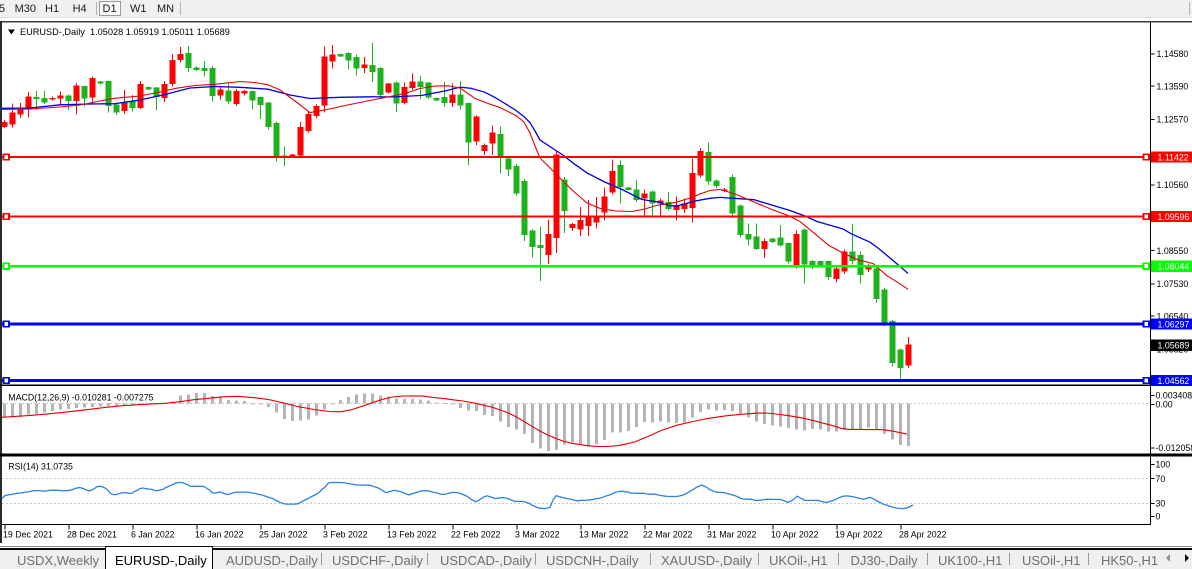 This screenshot has height=569, width=1192. What do you see at coordinates (1161, 479) in the screenshot?
I see `svg-text: 70` at bounding box center [1161, 479].